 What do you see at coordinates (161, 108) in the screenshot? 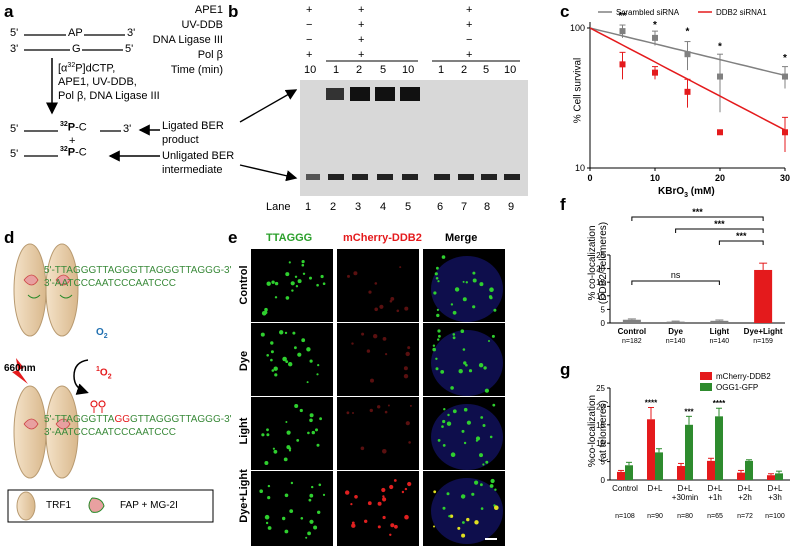
I see `panel-a-lines` at bounding box center [161, 108].